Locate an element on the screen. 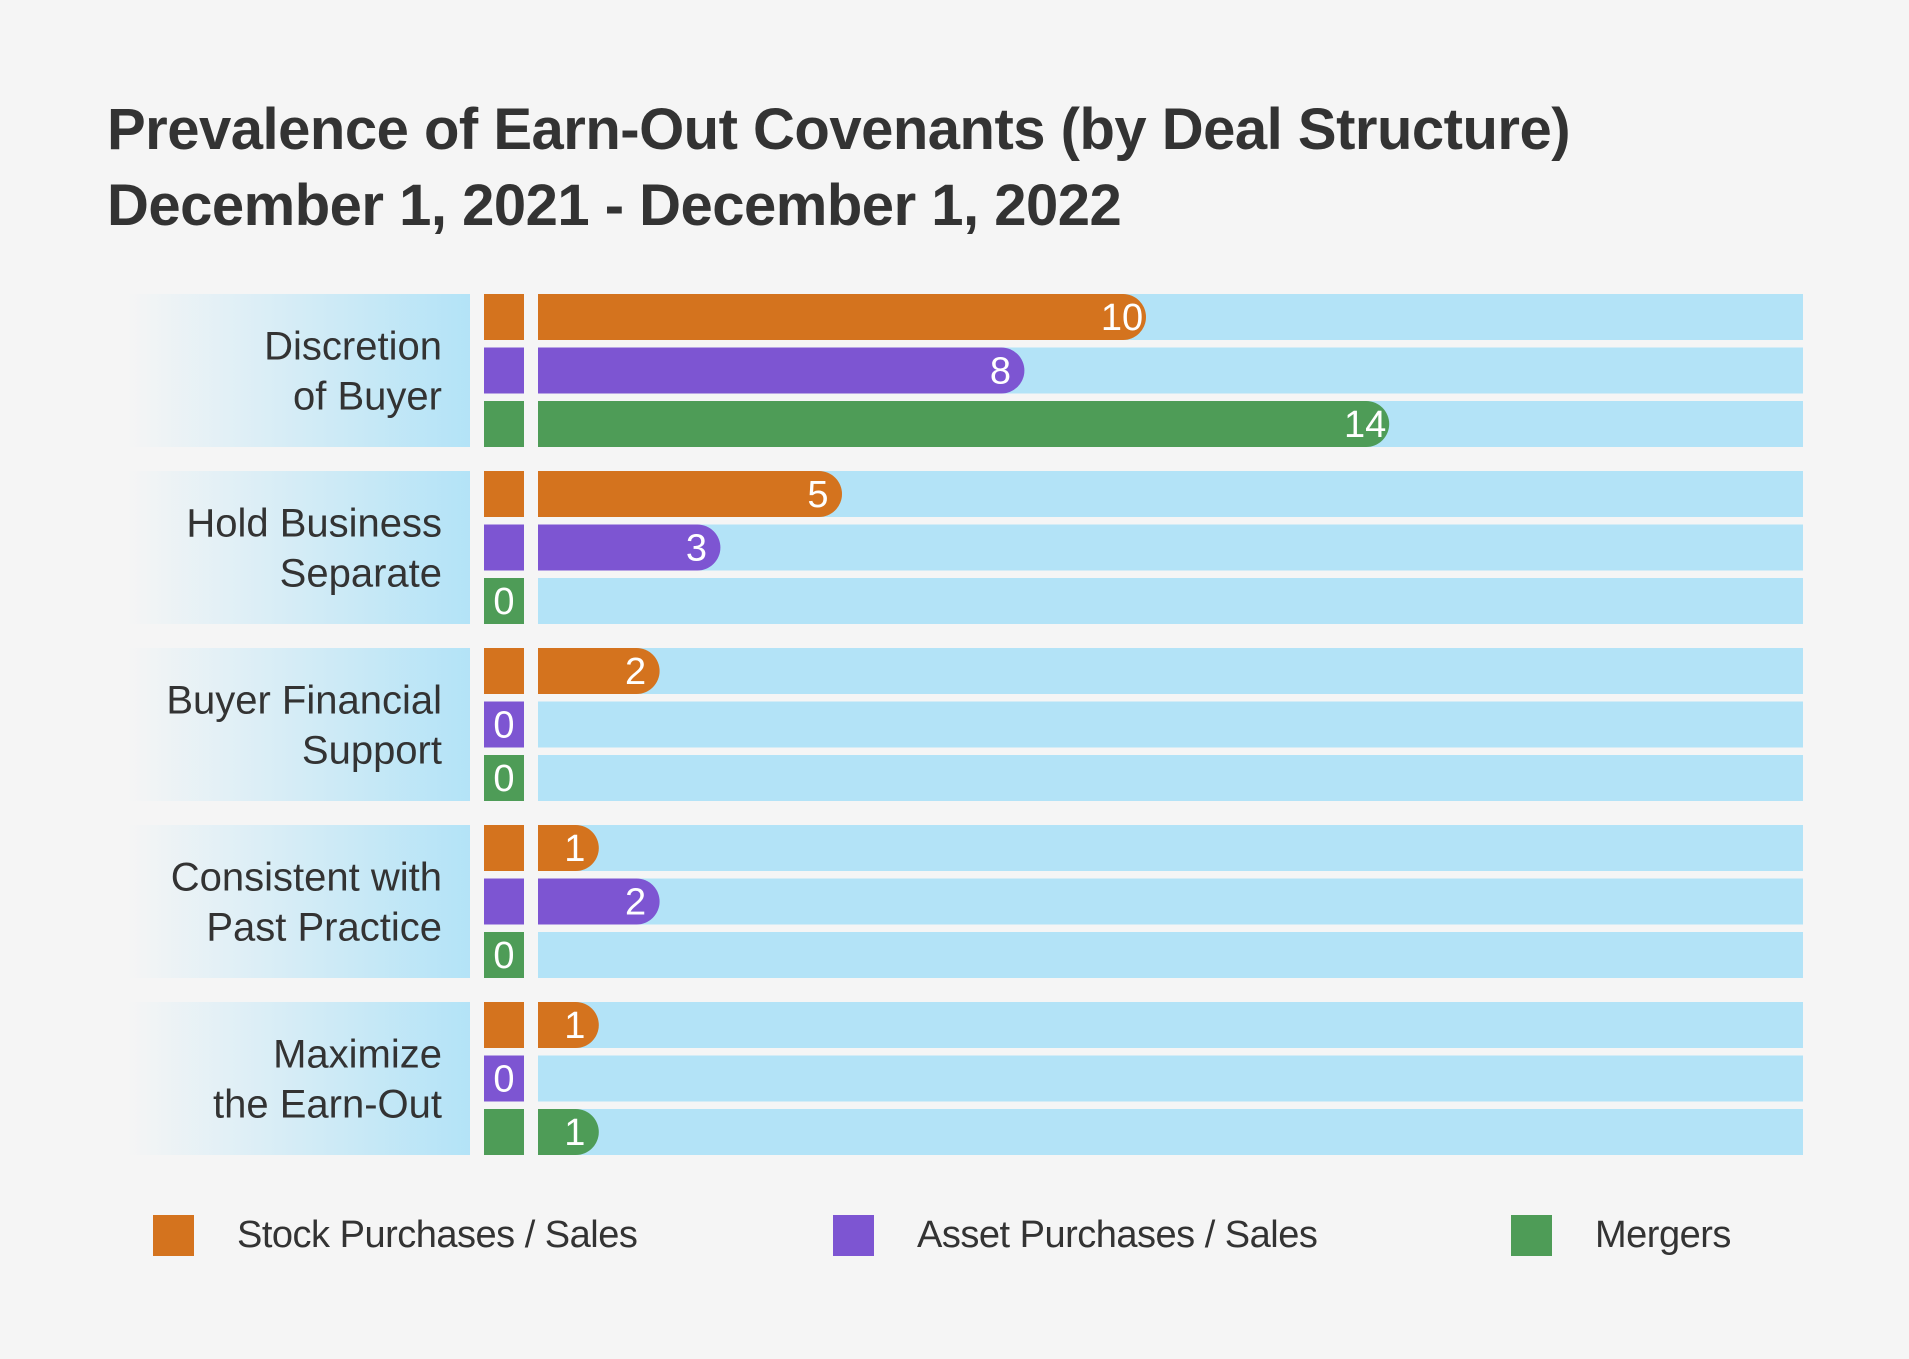  category-label: the Earn-Out is located at coordinates (327, 1105).